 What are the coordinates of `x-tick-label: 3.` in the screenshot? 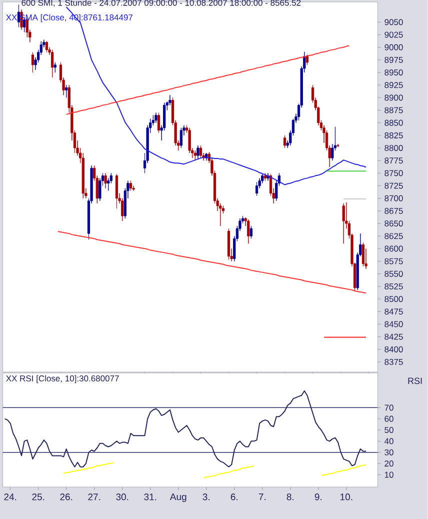 It's located at (206, 497).